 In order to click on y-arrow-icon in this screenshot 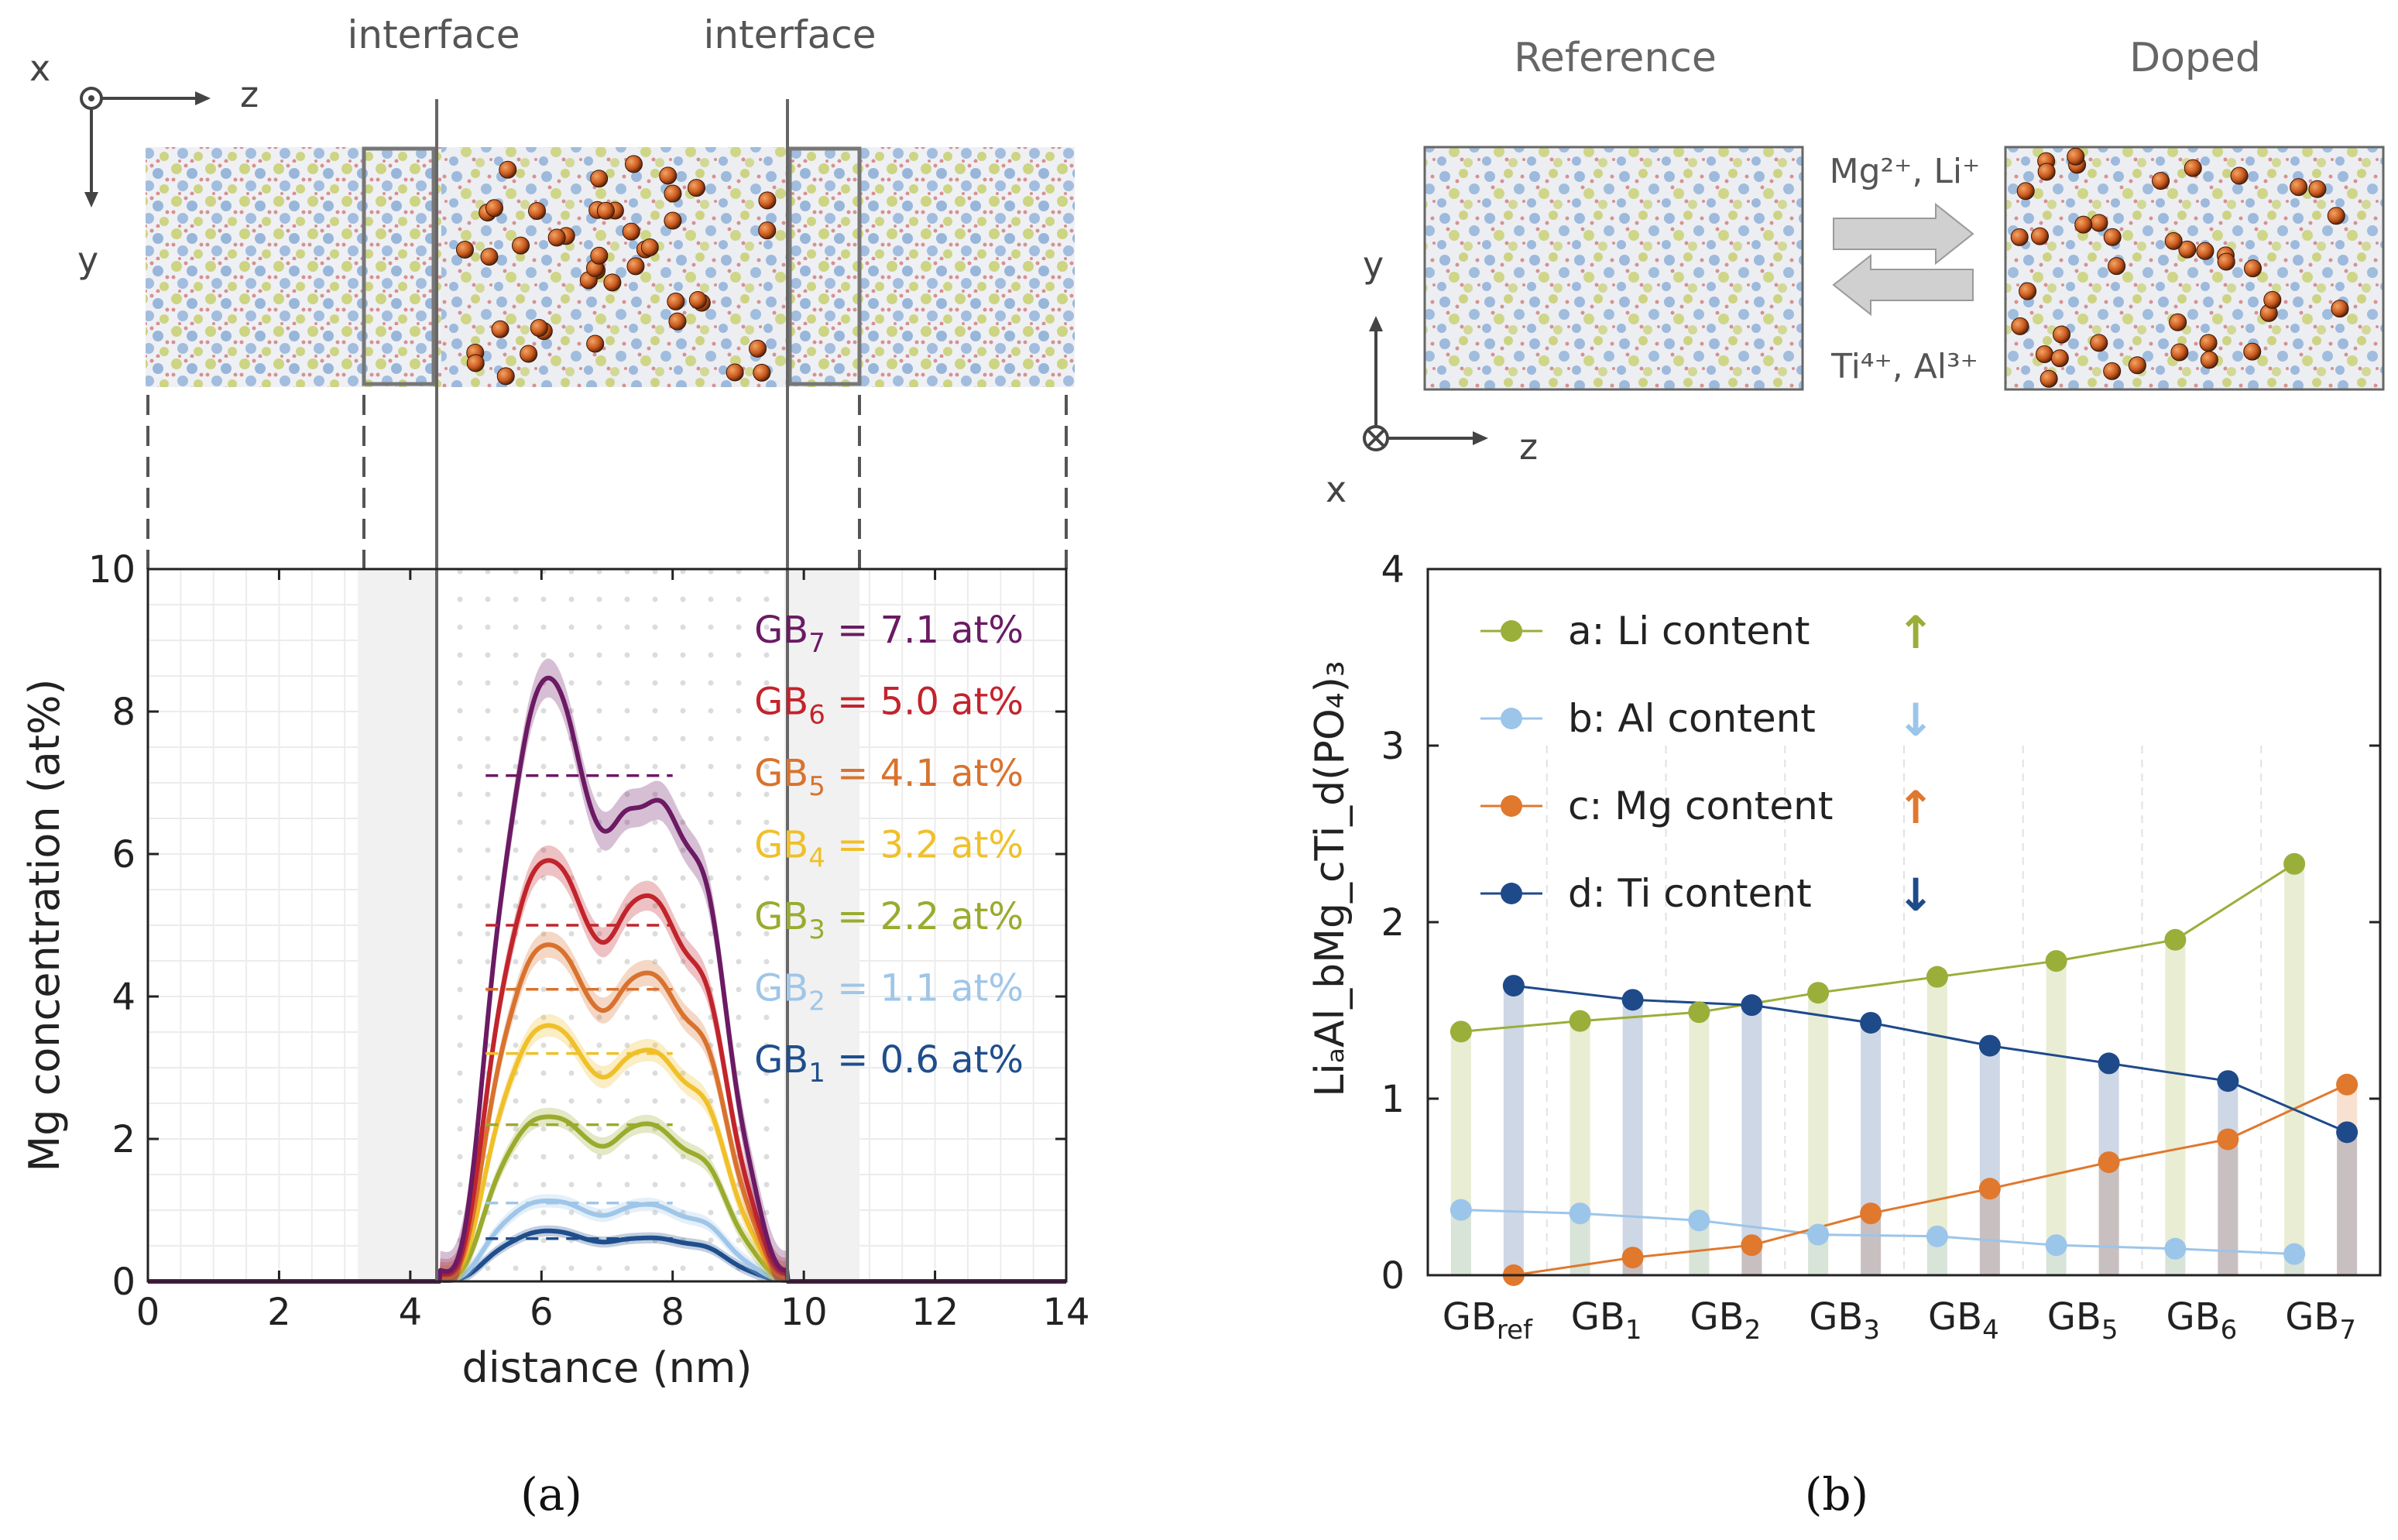, I will do `click(1376, 323)`.